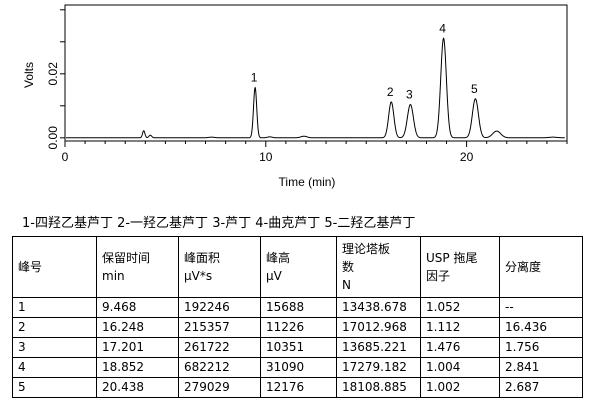  Describe the element at coordinates (126, 258) in the screenshot. I see `column-header-line: 保留时间` at that location.